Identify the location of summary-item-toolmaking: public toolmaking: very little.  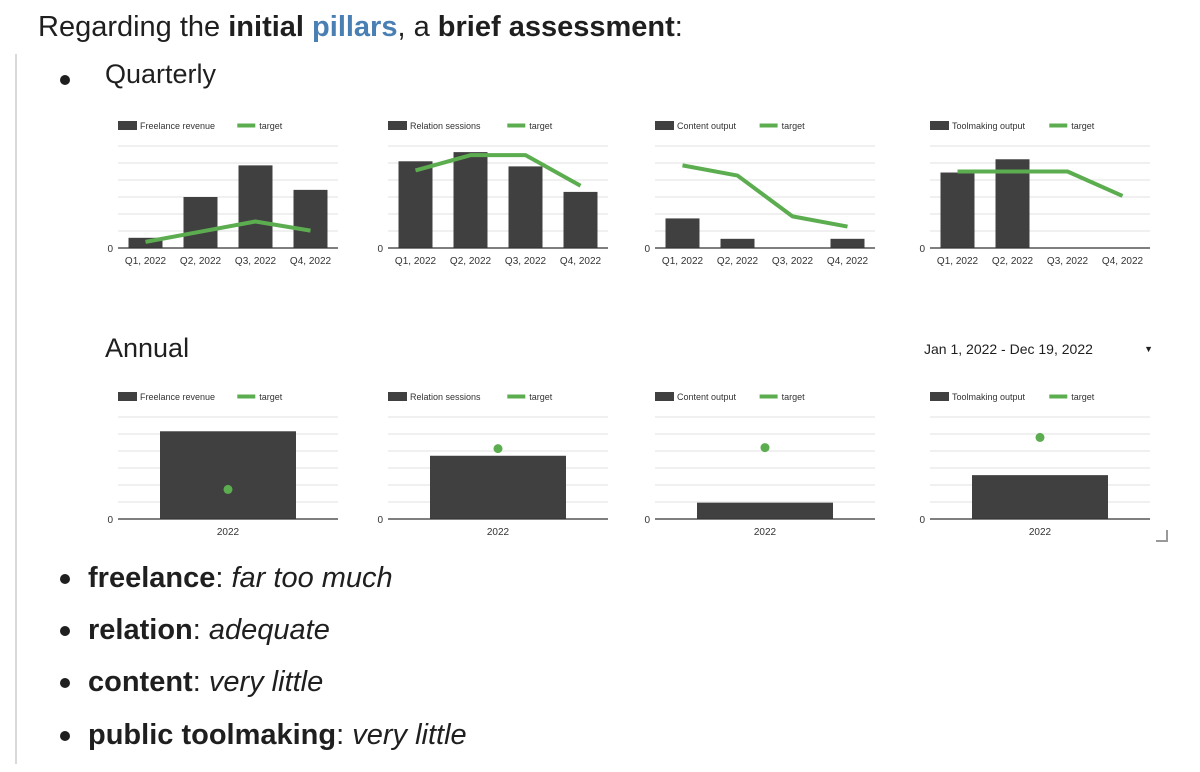
(277, 735).